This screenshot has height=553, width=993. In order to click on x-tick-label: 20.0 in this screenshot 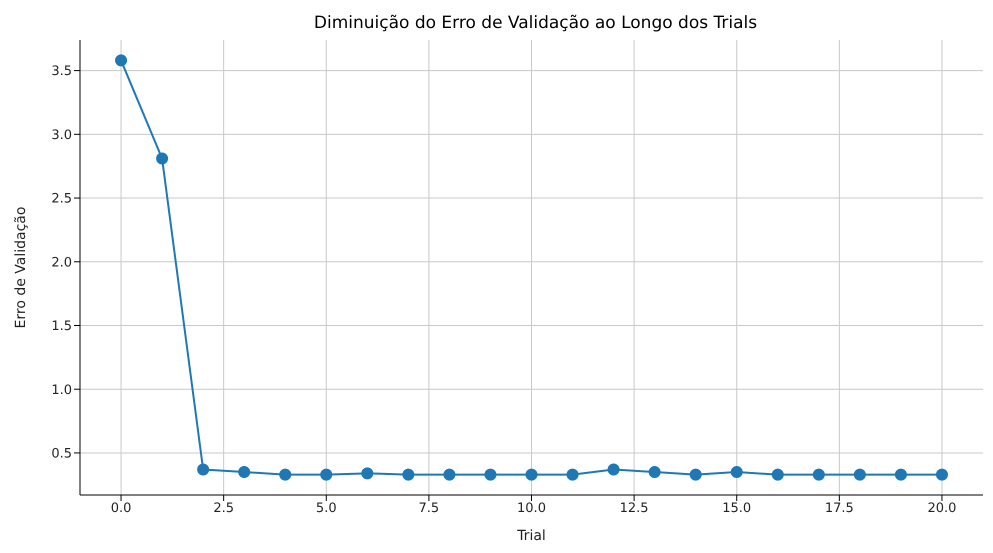, I will do `click(941, 508)`.